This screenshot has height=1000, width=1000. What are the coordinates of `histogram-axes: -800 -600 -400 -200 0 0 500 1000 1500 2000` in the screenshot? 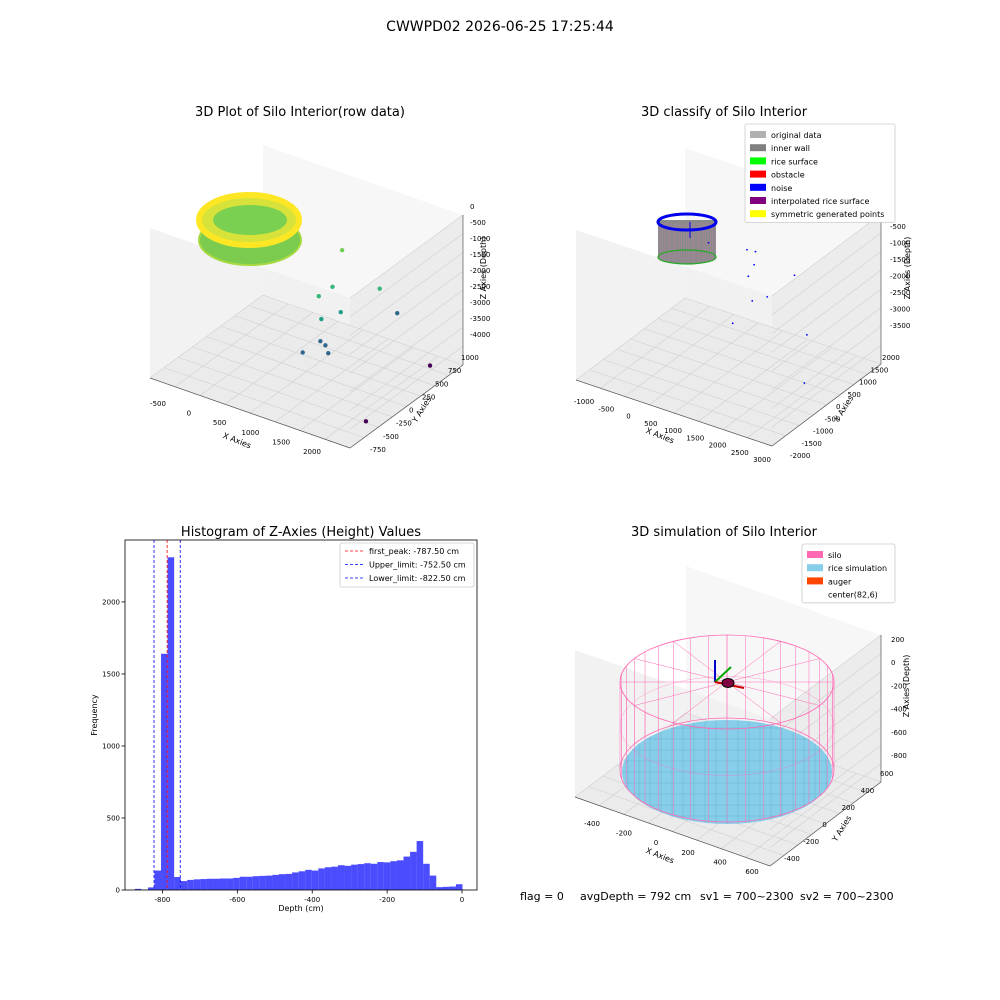 It's located at (290, 721).